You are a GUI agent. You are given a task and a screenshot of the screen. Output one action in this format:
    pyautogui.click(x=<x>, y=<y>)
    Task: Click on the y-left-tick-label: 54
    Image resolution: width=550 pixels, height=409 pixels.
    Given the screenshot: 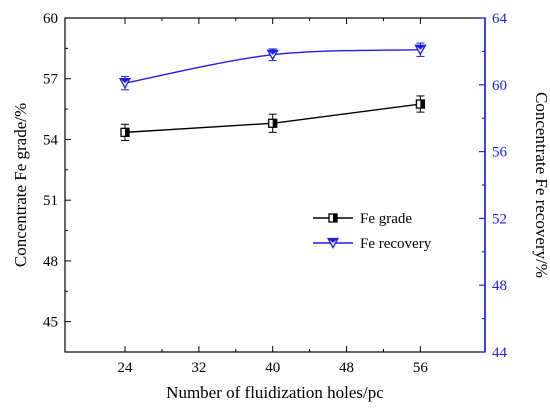 What is the action you would take?
    pyautogui.click(x=51, y=140)
    